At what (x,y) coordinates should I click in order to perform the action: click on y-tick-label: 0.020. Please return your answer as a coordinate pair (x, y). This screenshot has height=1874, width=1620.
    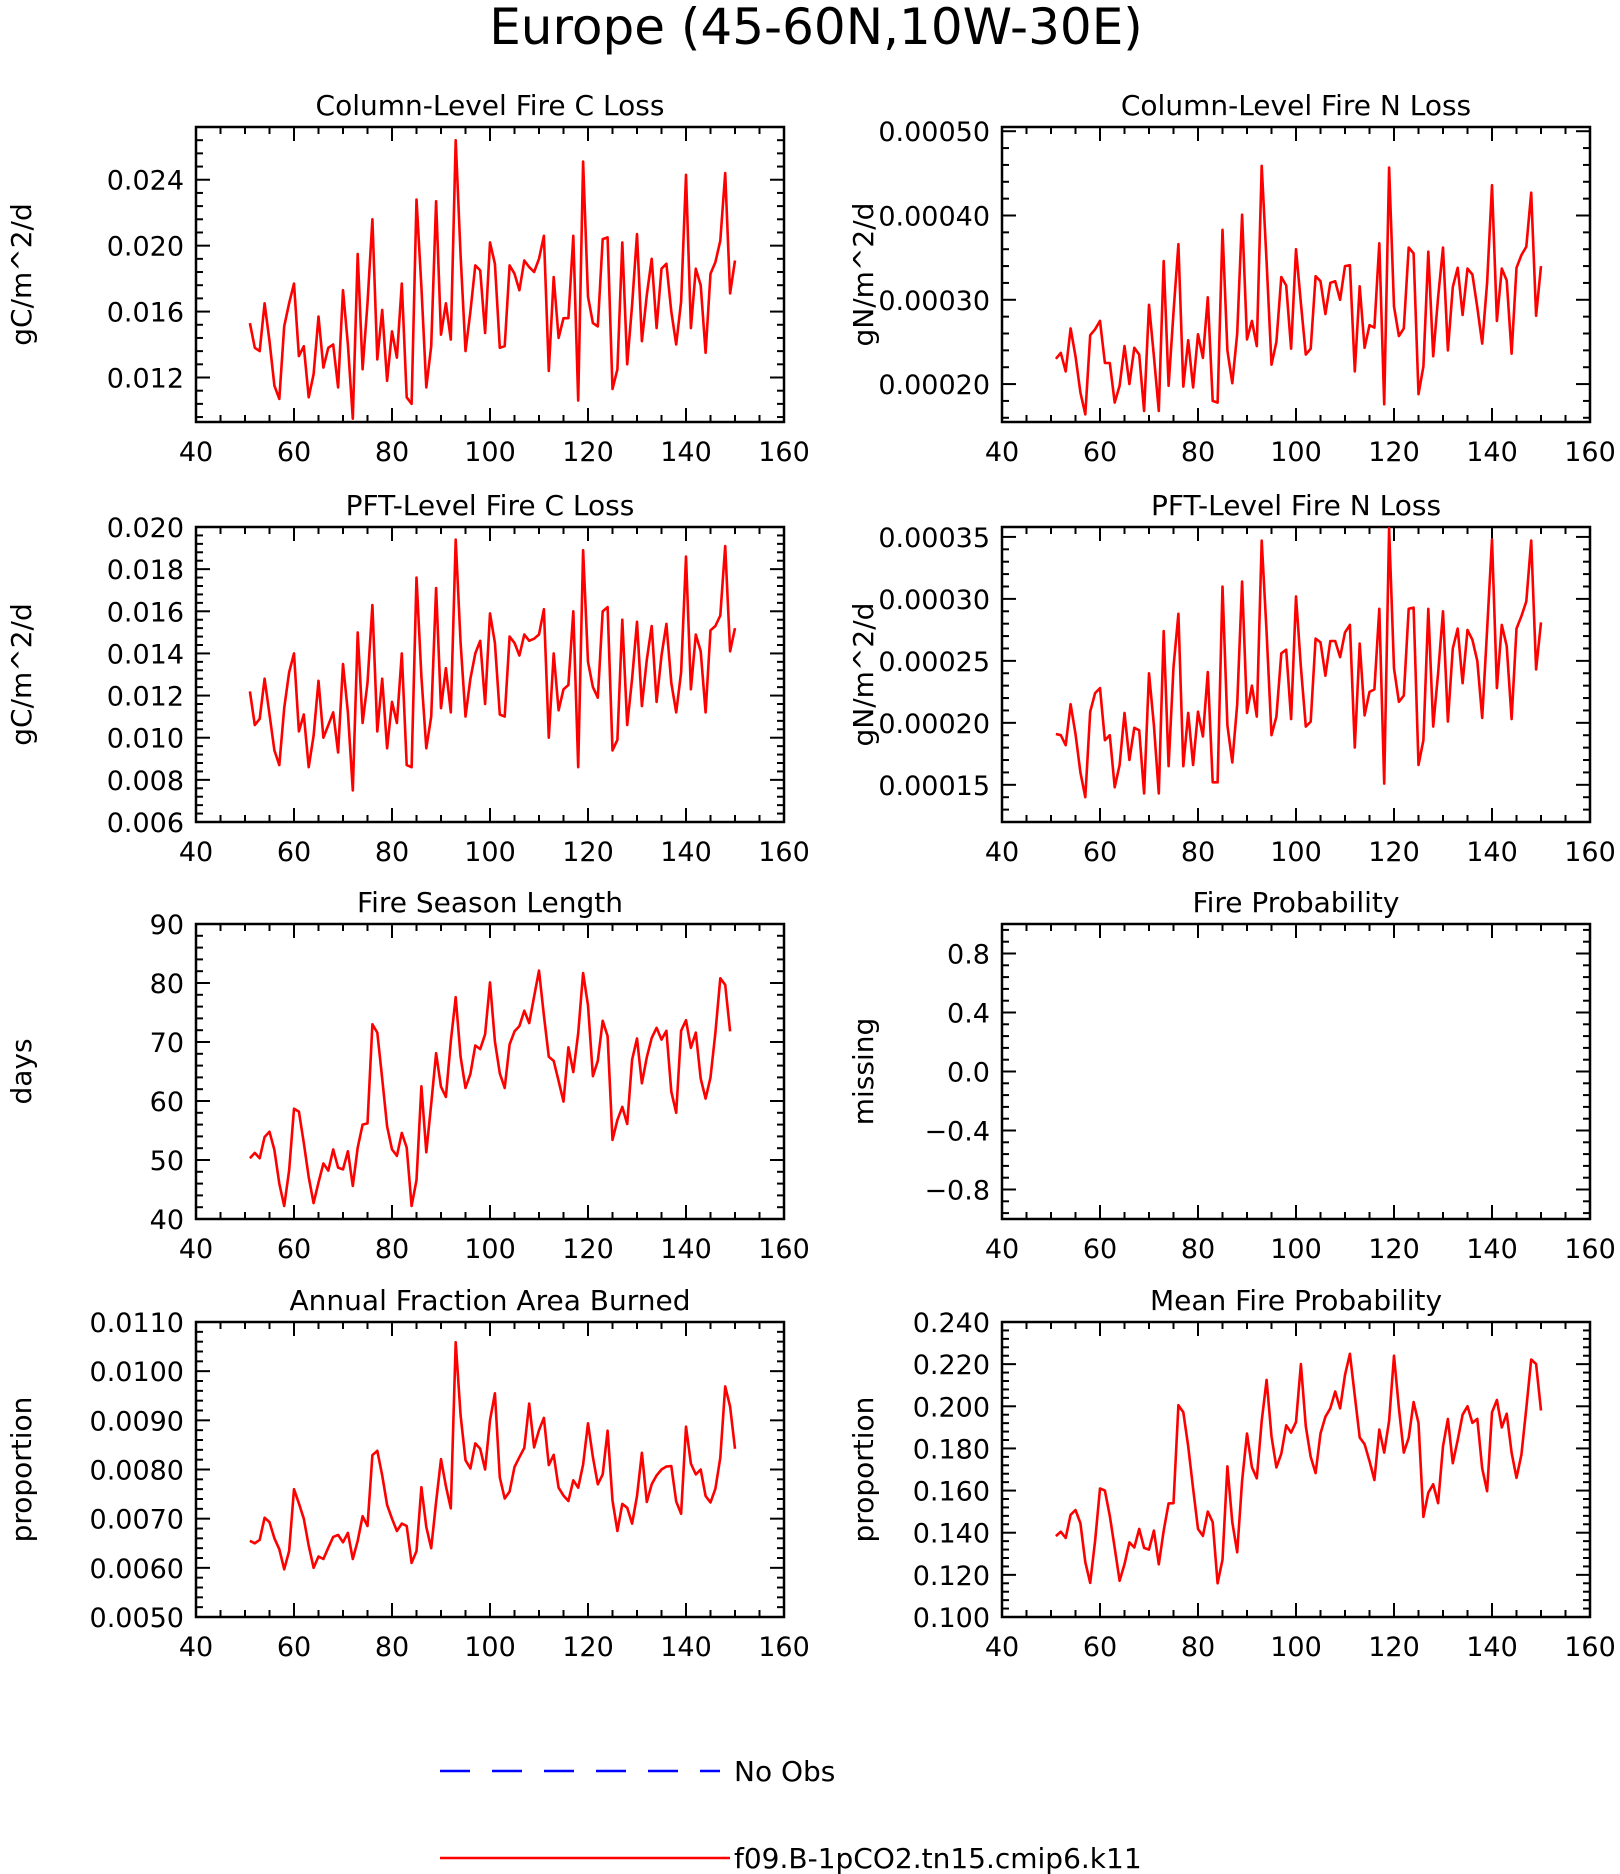
    Looking at the image, I should click on (145, 528).